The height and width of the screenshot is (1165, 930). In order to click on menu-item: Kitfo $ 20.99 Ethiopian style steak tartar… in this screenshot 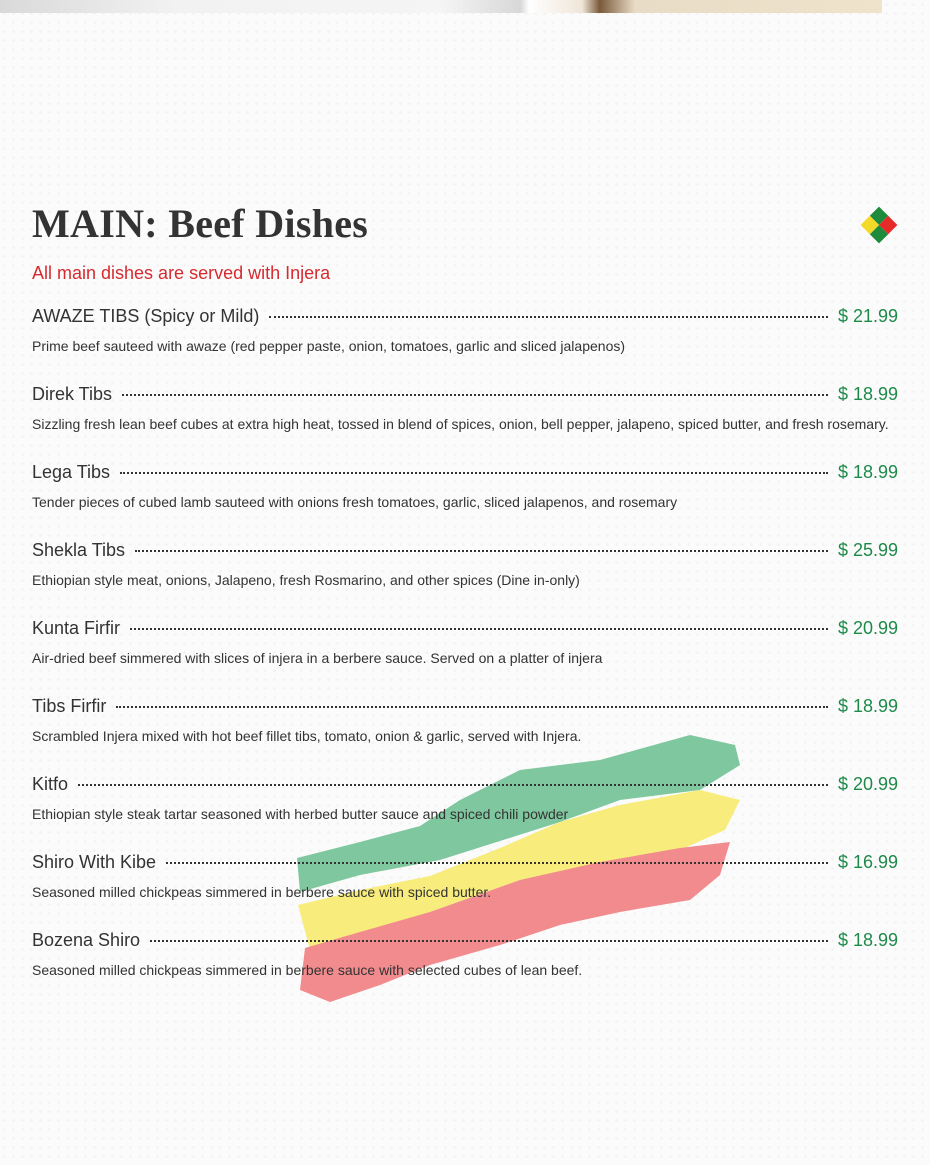, I will do `click(465, 797)`.